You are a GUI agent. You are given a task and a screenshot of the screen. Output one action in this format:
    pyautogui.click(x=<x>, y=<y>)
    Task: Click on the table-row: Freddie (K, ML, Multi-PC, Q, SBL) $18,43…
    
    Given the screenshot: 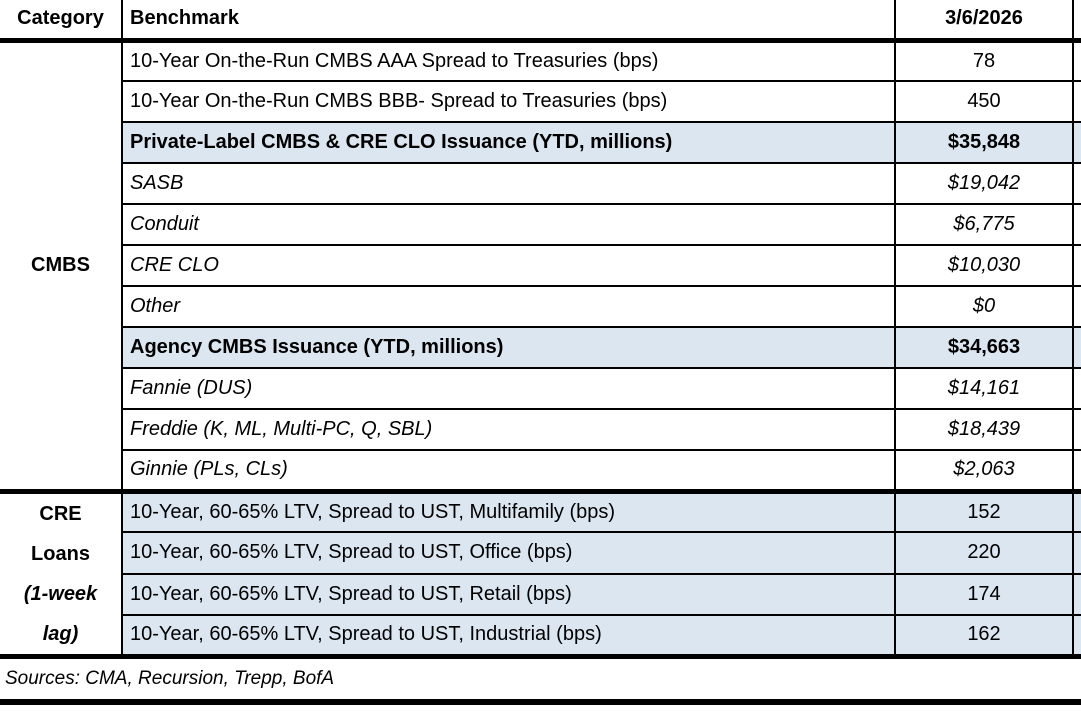 What is the action you would take?
    pyautogui.click(x=540, y=429)
    